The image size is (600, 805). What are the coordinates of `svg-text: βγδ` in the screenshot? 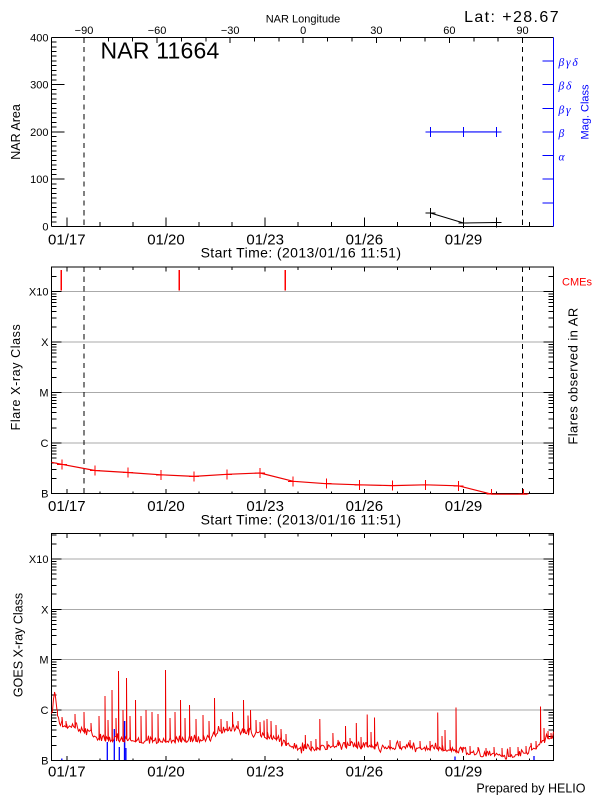 It's located at (569, 63).